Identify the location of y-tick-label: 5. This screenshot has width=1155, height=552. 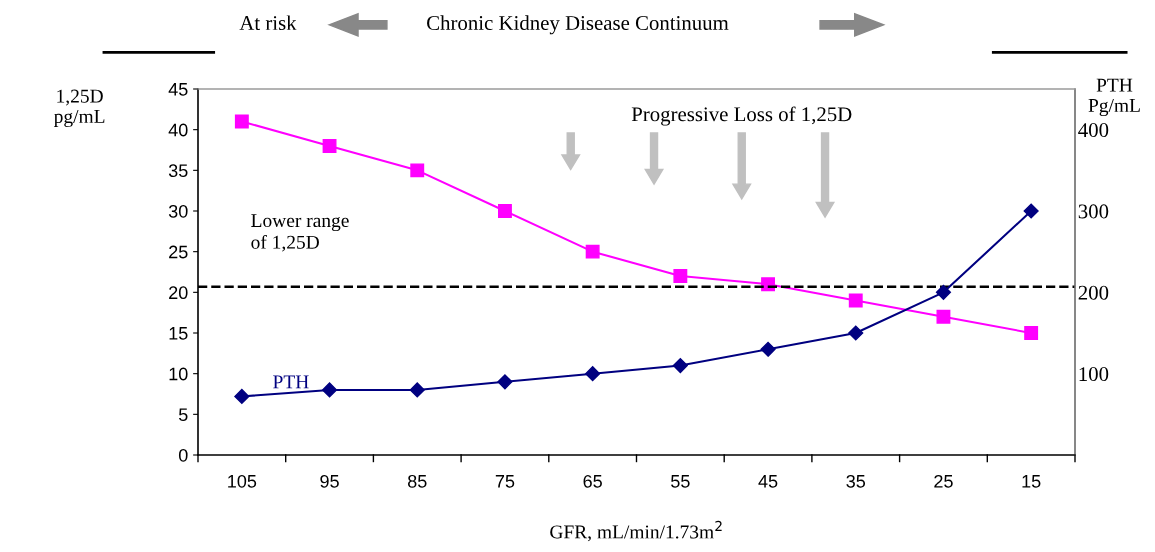
(183, 415).